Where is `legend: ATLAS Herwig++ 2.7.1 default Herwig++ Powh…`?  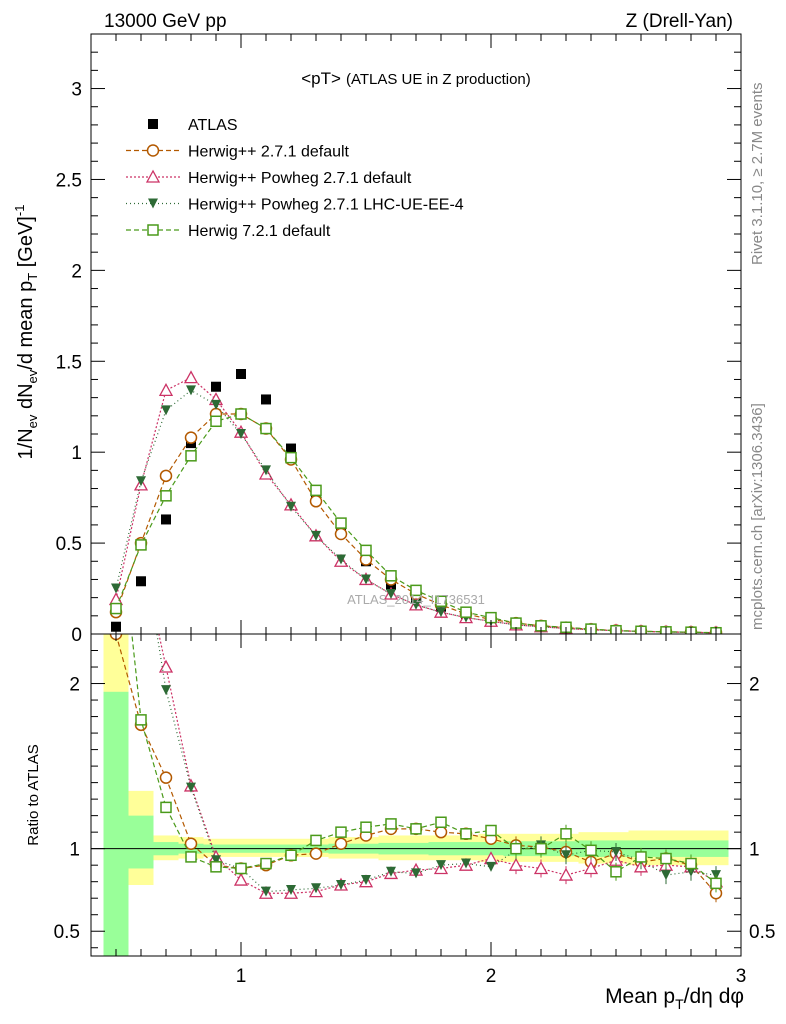 legend: ATLAS Herwig++ 2.7.1 default Herwig++ Powh… is located at coordinates (295, 178).